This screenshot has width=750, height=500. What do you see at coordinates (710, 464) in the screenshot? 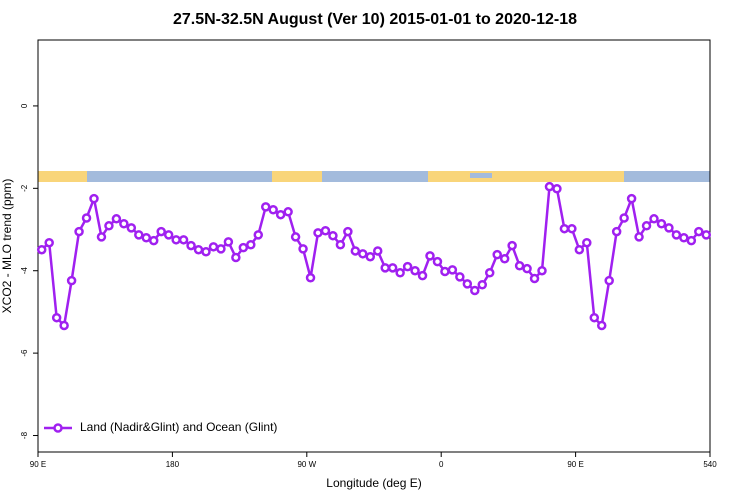
I see `x-tick-label: 540` at bounding box center [710, 464].